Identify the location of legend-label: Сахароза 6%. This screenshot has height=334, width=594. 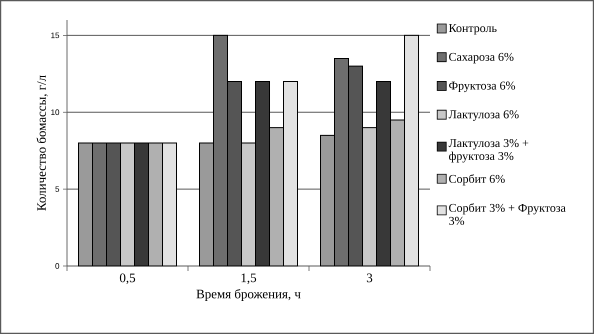
(481, 58).